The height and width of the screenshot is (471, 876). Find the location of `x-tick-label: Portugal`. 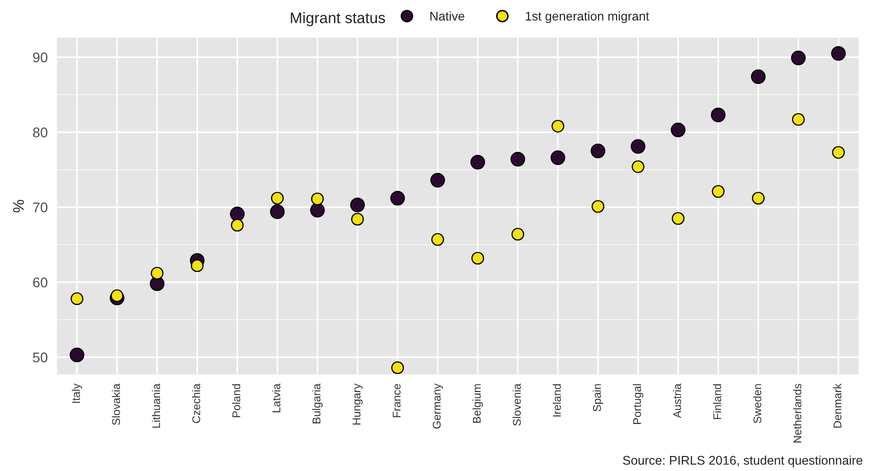

x-tick-label: Portugal is located at coordinates (638, 404).